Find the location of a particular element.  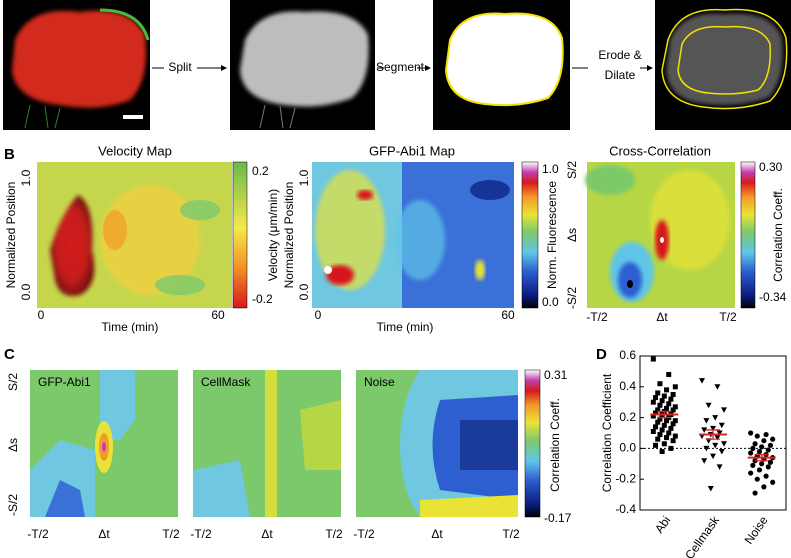

plot-frame is located at coordinates (713, 433).